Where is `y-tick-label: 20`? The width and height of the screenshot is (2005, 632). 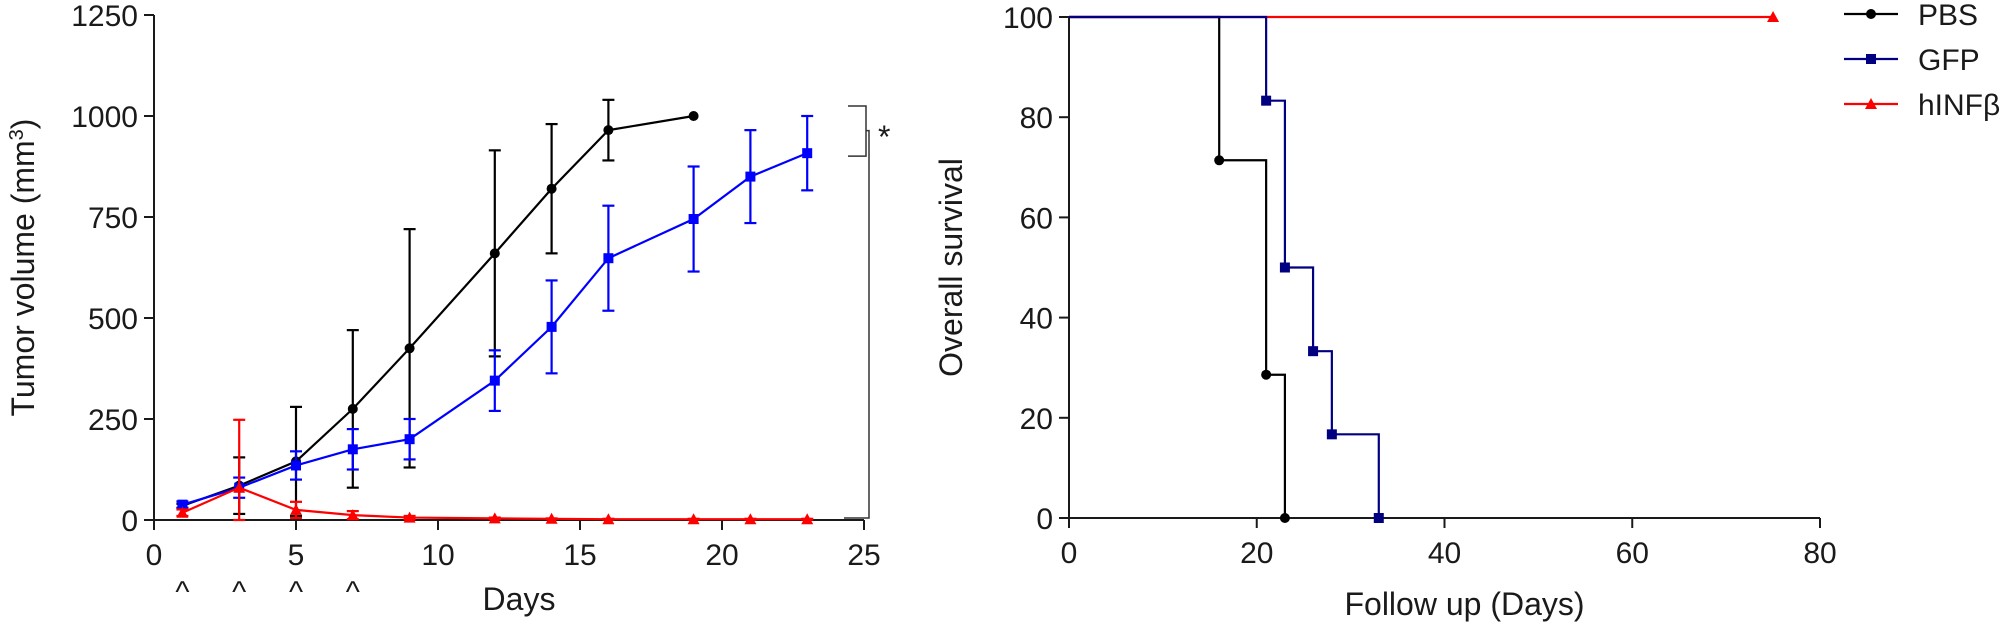 y-tick-label: 20 is located at coordinates (1036, 419).